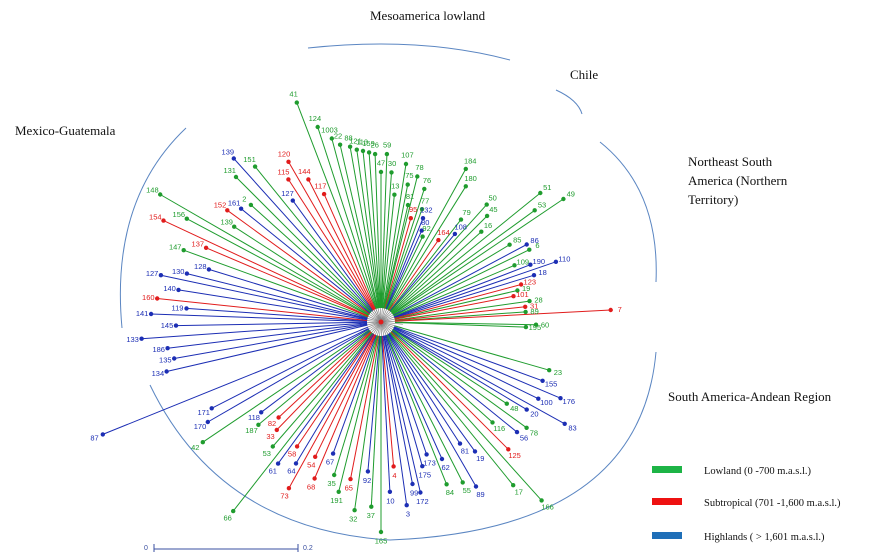 The width and height of the screenshot is (876, 554). What do you see at coordinates (426, 228) in the screenshot?
I see `leaf-label: 92` at bounding box center [426, 228].